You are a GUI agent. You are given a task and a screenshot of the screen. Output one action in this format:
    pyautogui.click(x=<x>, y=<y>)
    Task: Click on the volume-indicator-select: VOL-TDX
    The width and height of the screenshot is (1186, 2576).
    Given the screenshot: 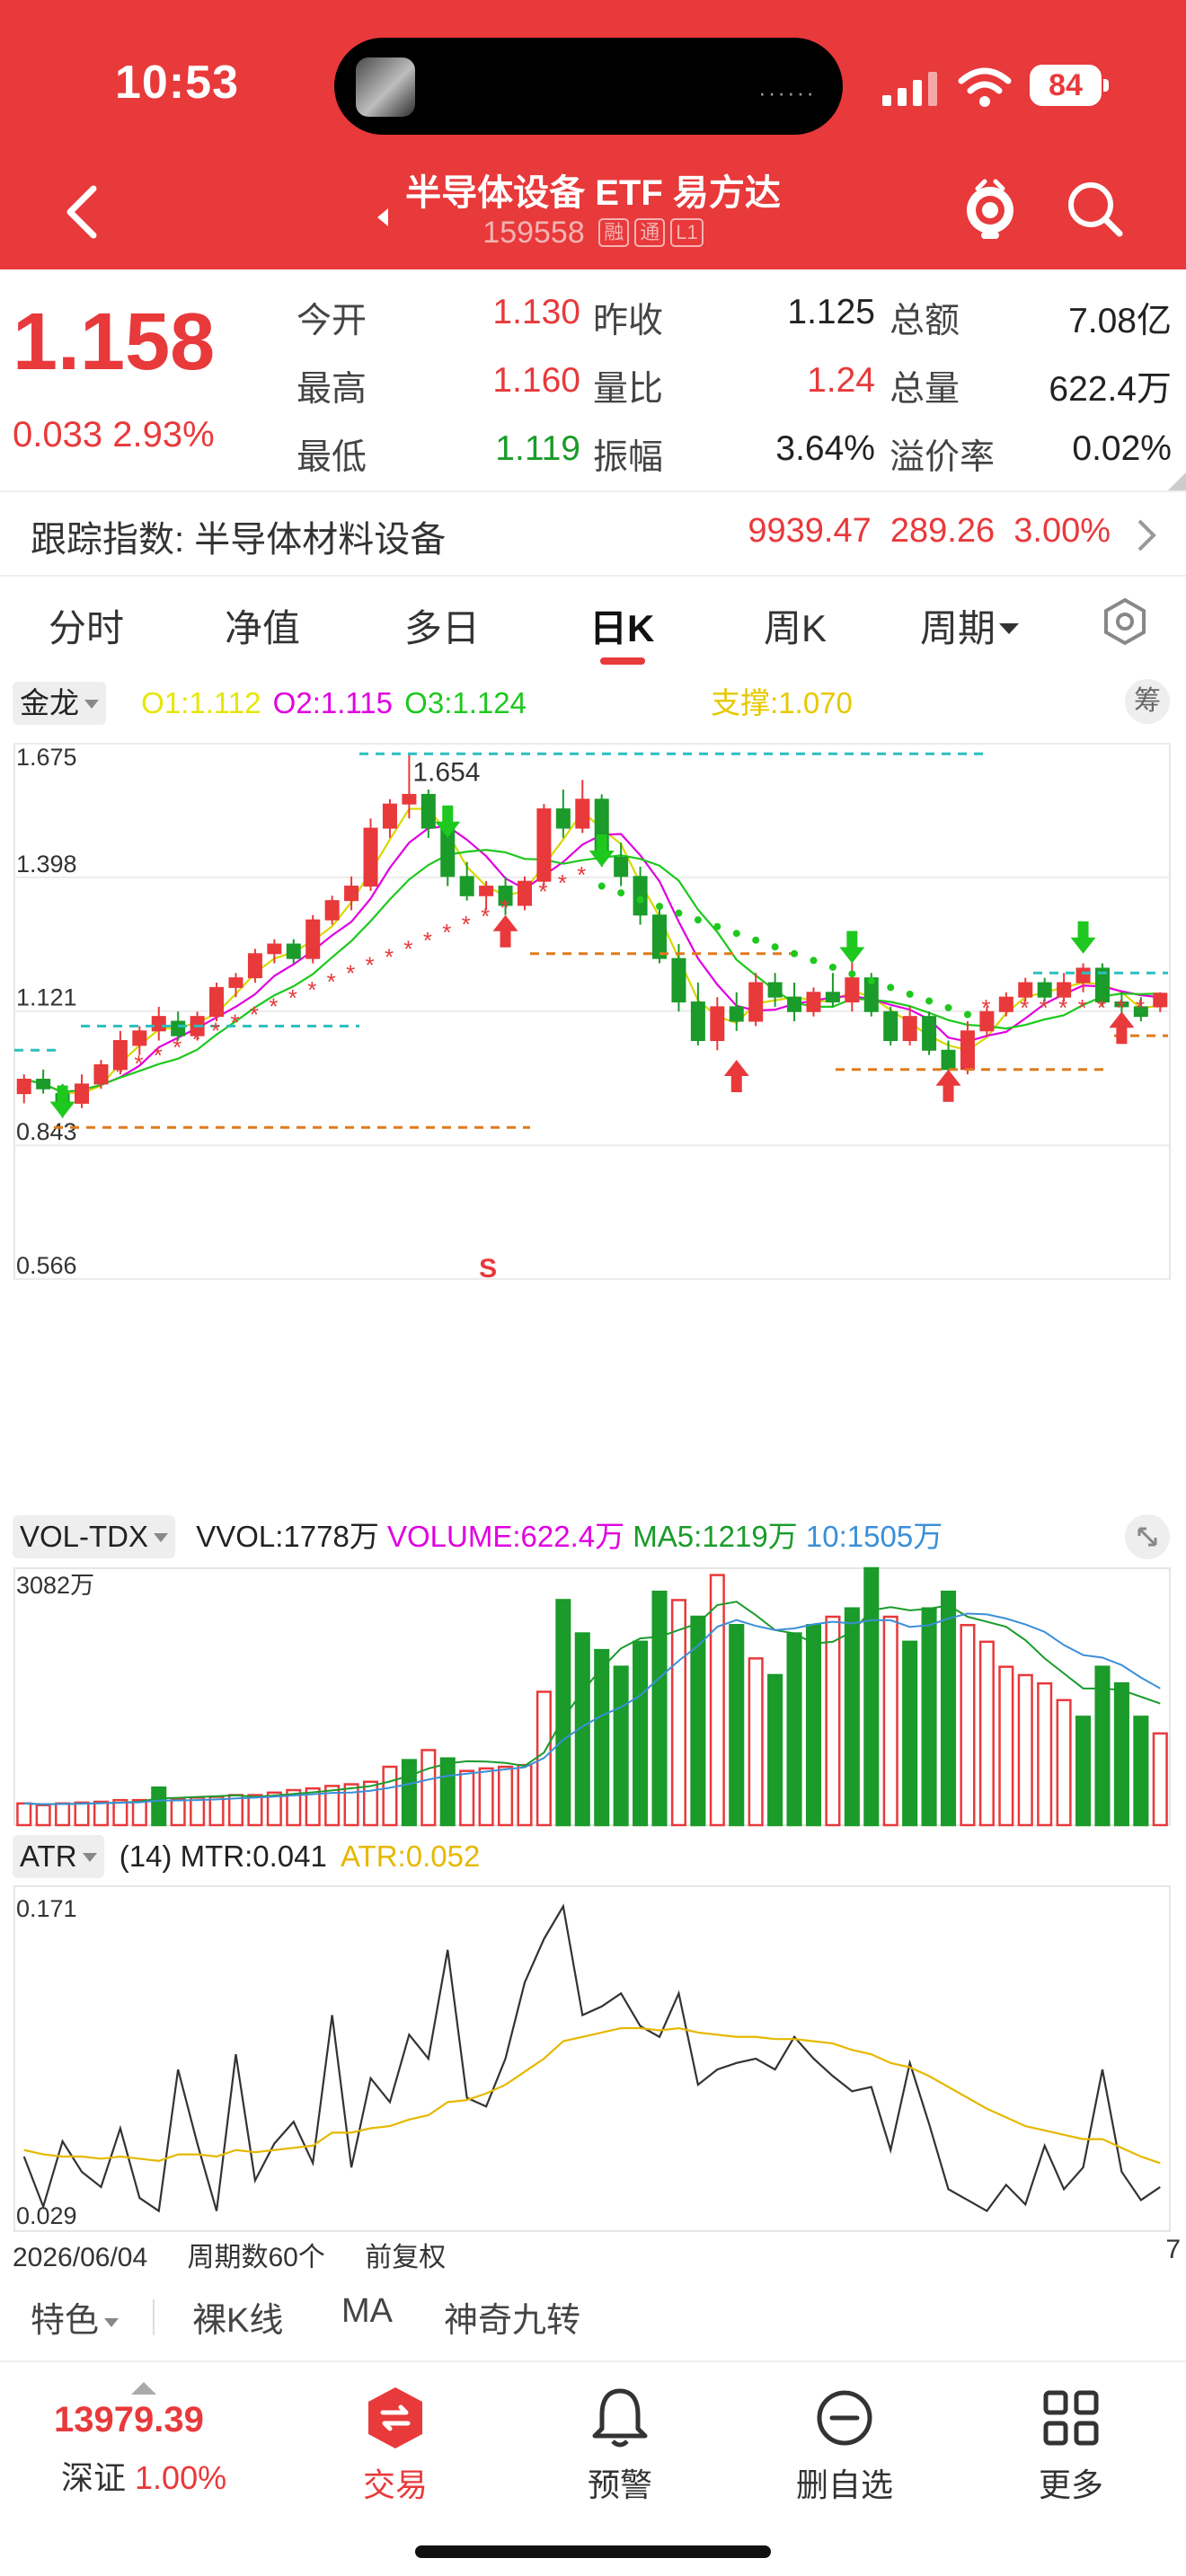 What is the action you would take?
    pyautogui.click(x=94, y=1536)
    